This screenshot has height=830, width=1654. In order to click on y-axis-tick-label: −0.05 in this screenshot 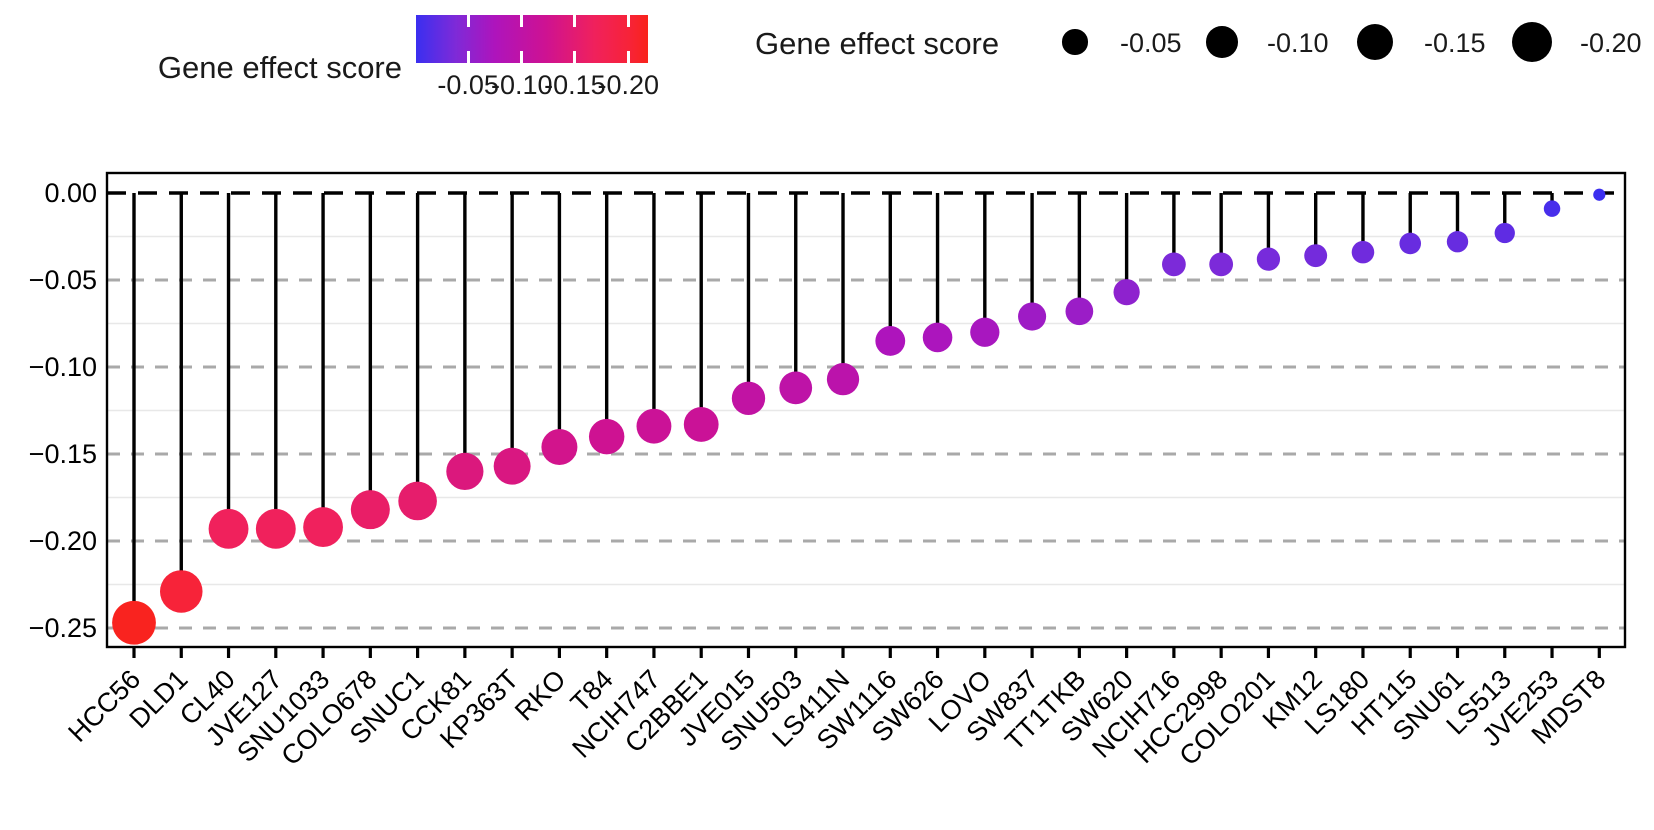, I will do `click(63, 280)`.